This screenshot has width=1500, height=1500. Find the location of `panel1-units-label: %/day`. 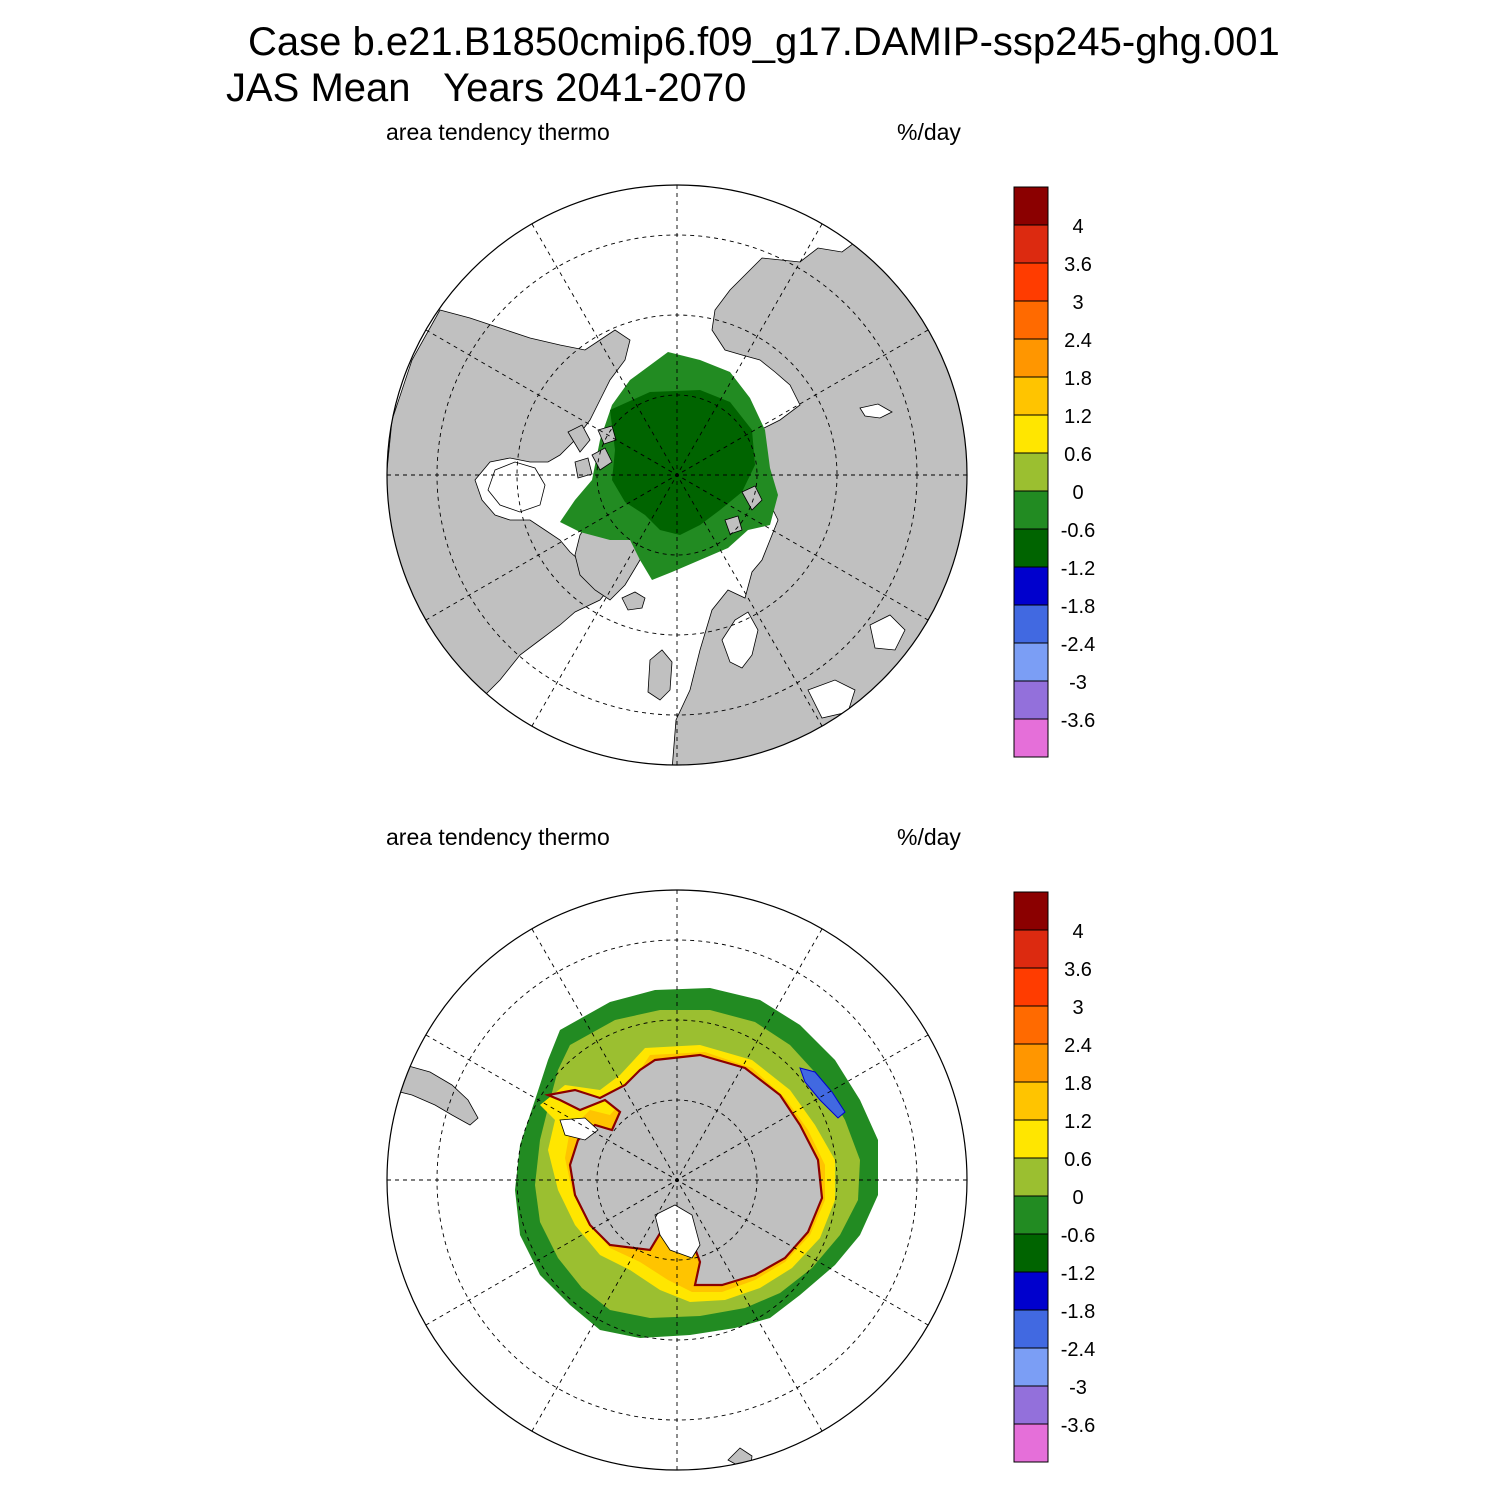

panel1-units-label: %/day is located at coordinates (929, 132).